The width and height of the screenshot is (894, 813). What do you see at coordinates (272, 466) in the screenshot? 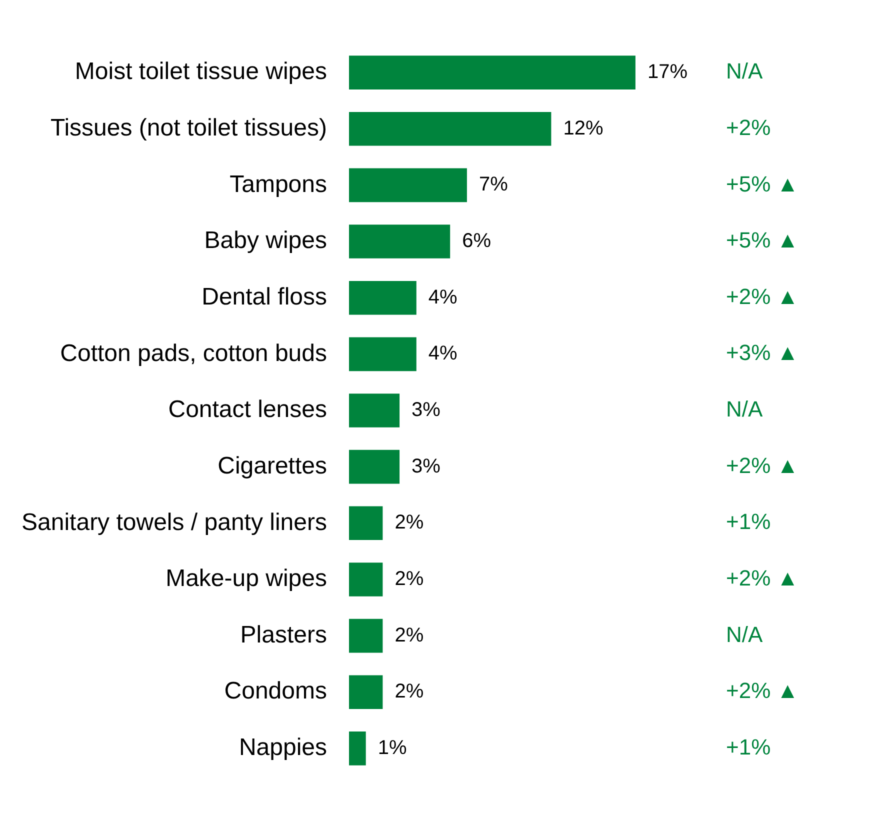
I see `y-tick-label: Cigarettes` at bounding box center [272, 466].